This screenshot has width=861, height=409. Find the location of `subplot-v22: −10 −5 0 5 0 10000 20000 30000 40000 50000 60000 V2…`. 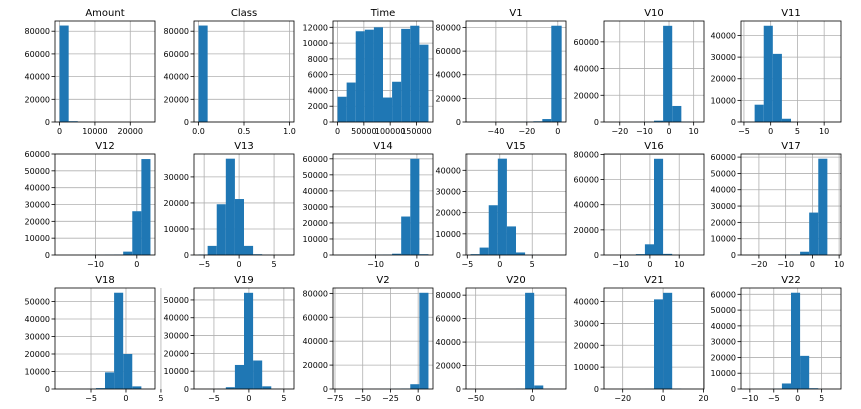

subplot-v22: −10 −5 0 5 0 10000 20000 30000 40000 50000 60000 V2… is located at coordinates (776, 339).